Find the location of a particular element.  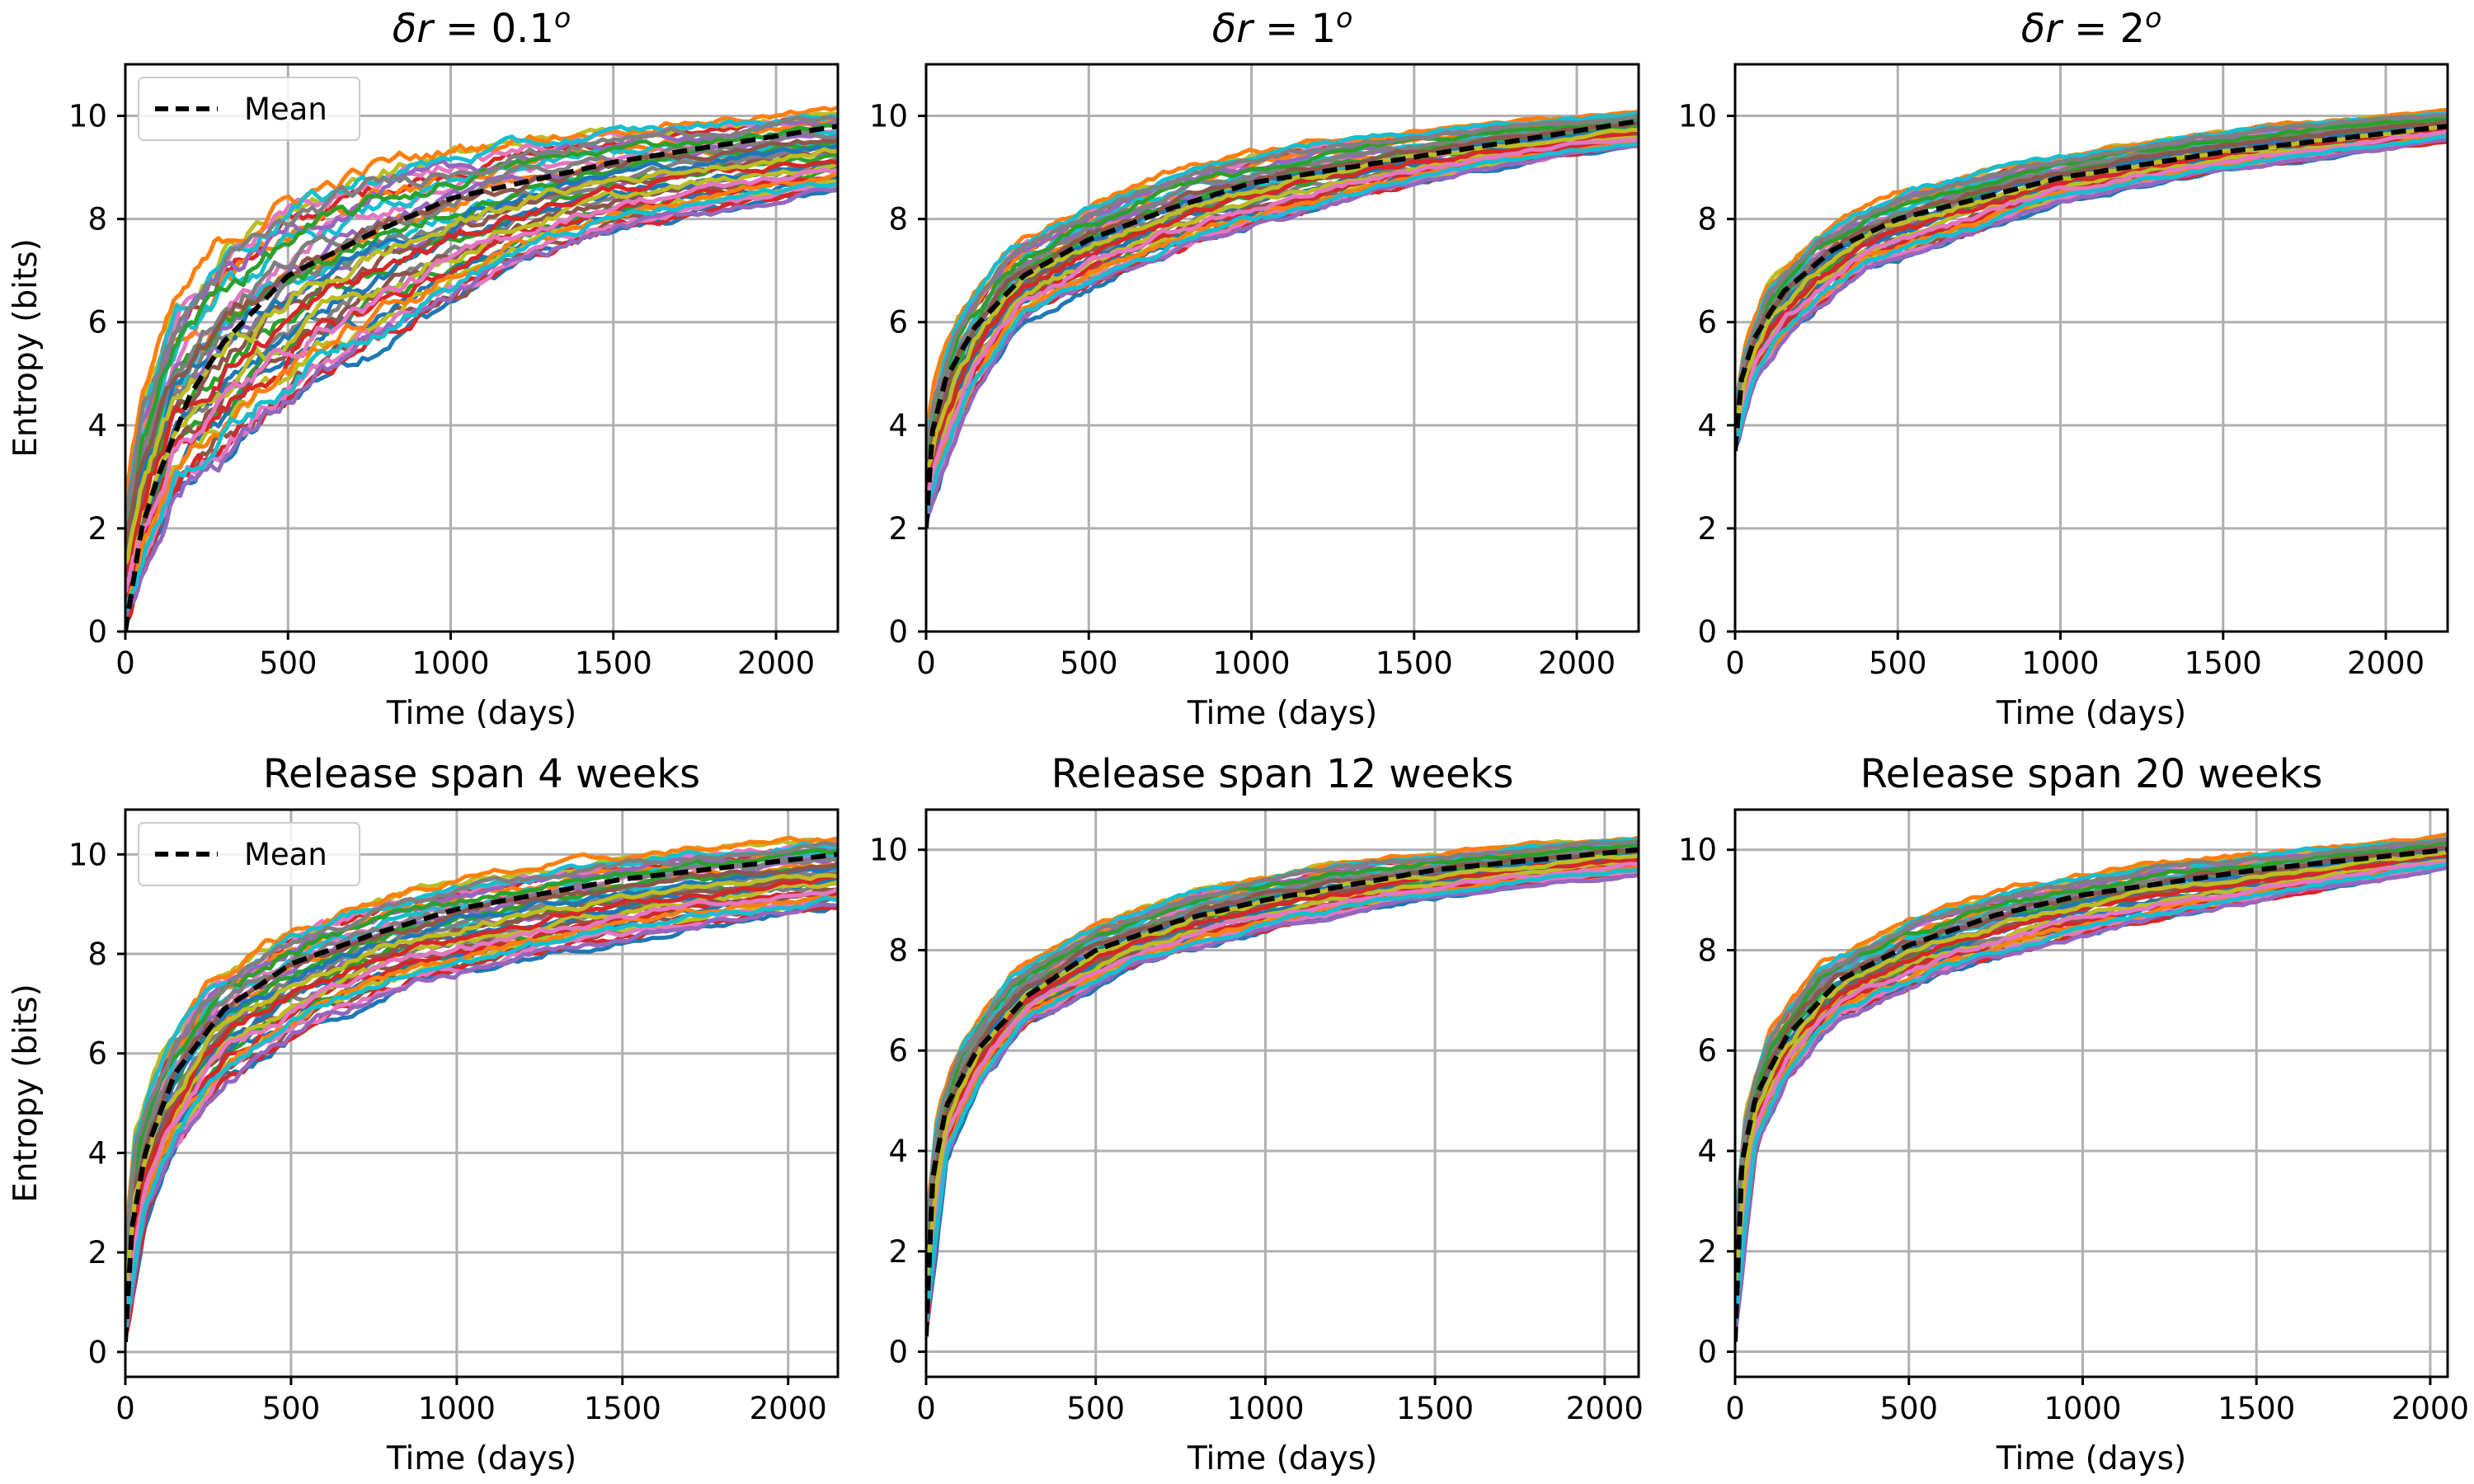

panel-title: δr = 0.1o is located at coordinates (482, 27).